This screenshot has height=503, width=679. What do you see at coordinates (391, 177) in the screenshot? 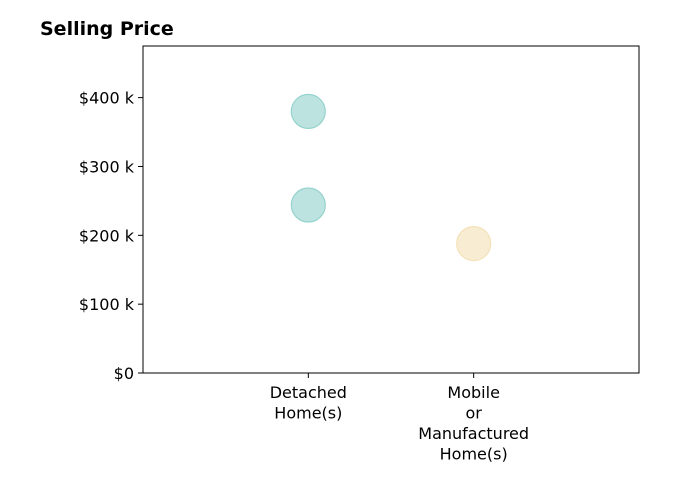
I see `plot-area` at bounding box center [391, 177].